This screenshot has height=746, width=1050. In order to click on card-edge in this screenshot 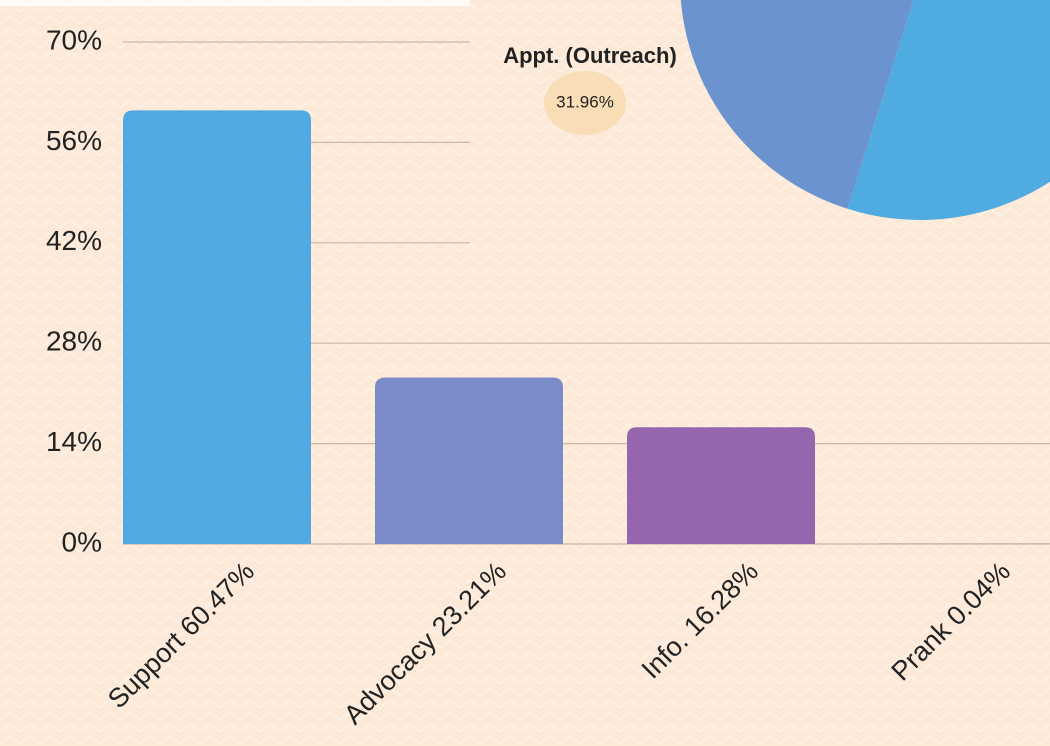, I will do `click(235, 3)`.